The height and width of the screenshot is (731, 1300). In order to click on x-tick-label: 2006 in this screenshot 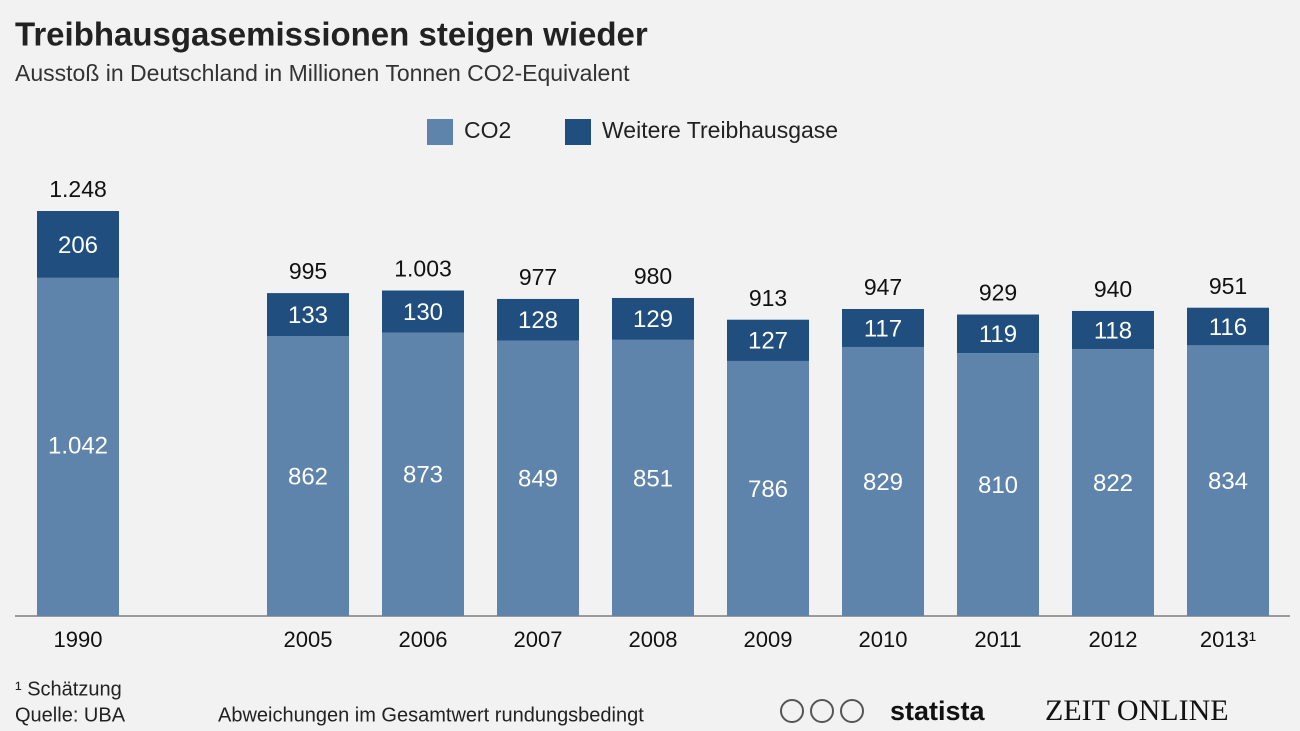, I will do `click(423, 639)`.